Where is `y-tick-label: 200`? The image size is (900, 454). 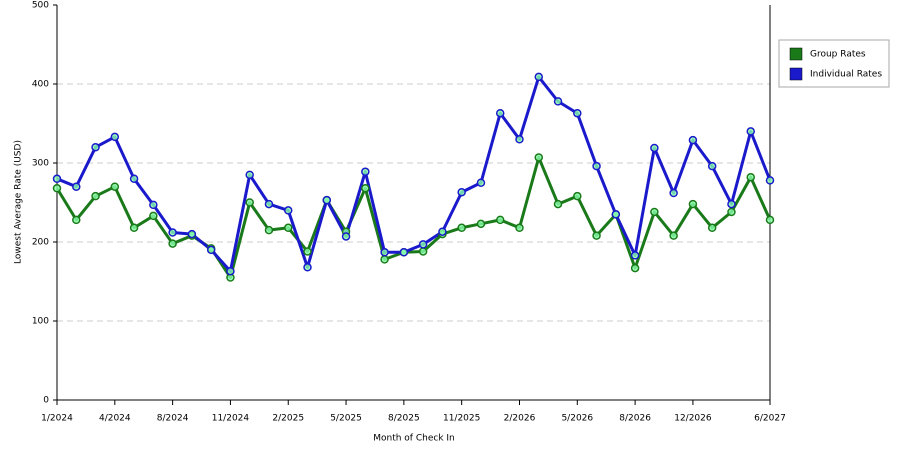 y-tick-label: 200 is located at coordinates (40, 243).